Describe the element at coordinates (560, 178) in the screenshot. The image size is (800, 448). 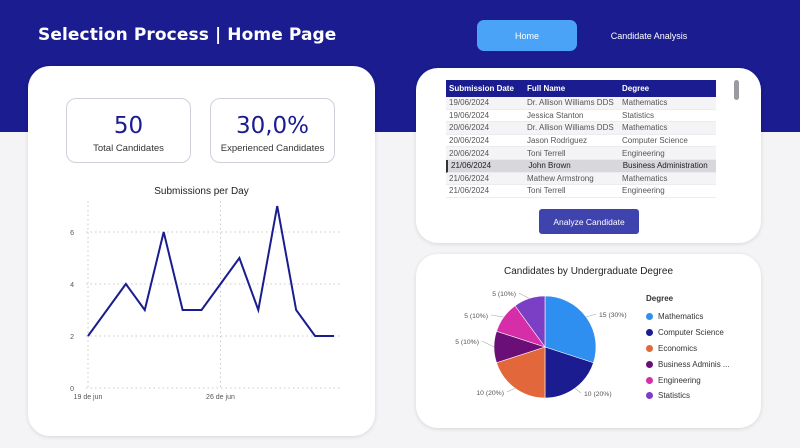
I see `table-cell: Mathew Armstrong` at that location.